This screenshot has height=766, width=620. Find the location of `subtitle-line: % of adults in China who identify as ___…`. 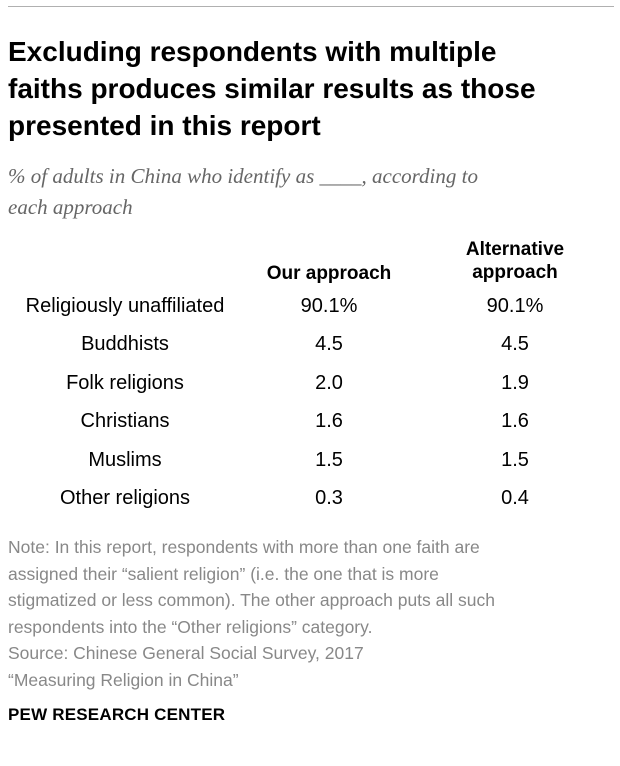

subtitle-line: % of adults in China who identify as ___… is located at coordinates (243, 176).